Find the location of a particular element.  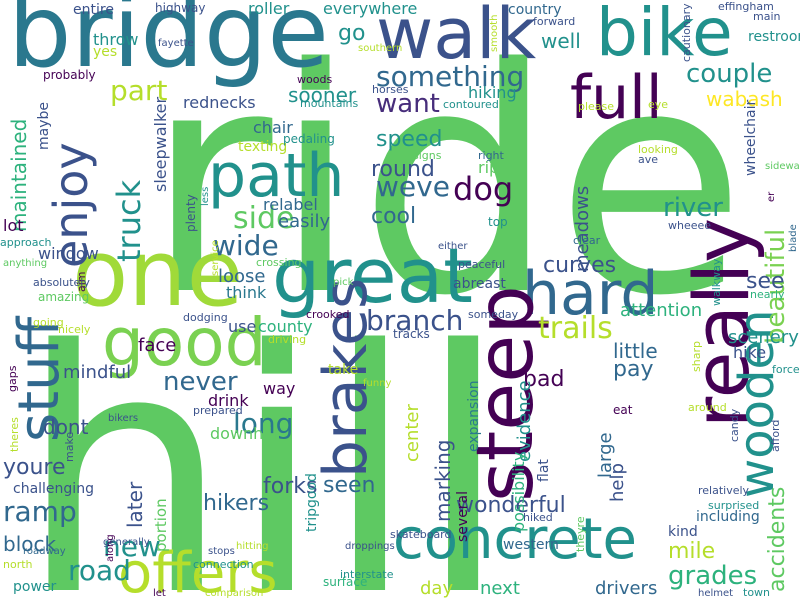

word: bad is located at coordinates (543, 379).